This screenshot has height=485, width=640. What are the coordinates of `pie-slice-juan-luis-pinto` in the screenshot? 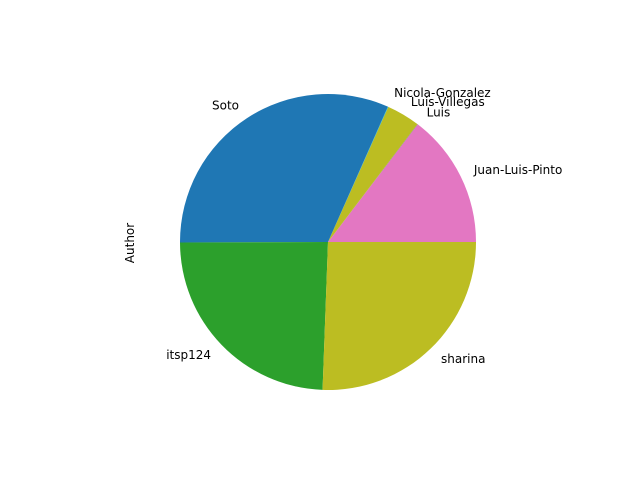 It's located at (402, 183).